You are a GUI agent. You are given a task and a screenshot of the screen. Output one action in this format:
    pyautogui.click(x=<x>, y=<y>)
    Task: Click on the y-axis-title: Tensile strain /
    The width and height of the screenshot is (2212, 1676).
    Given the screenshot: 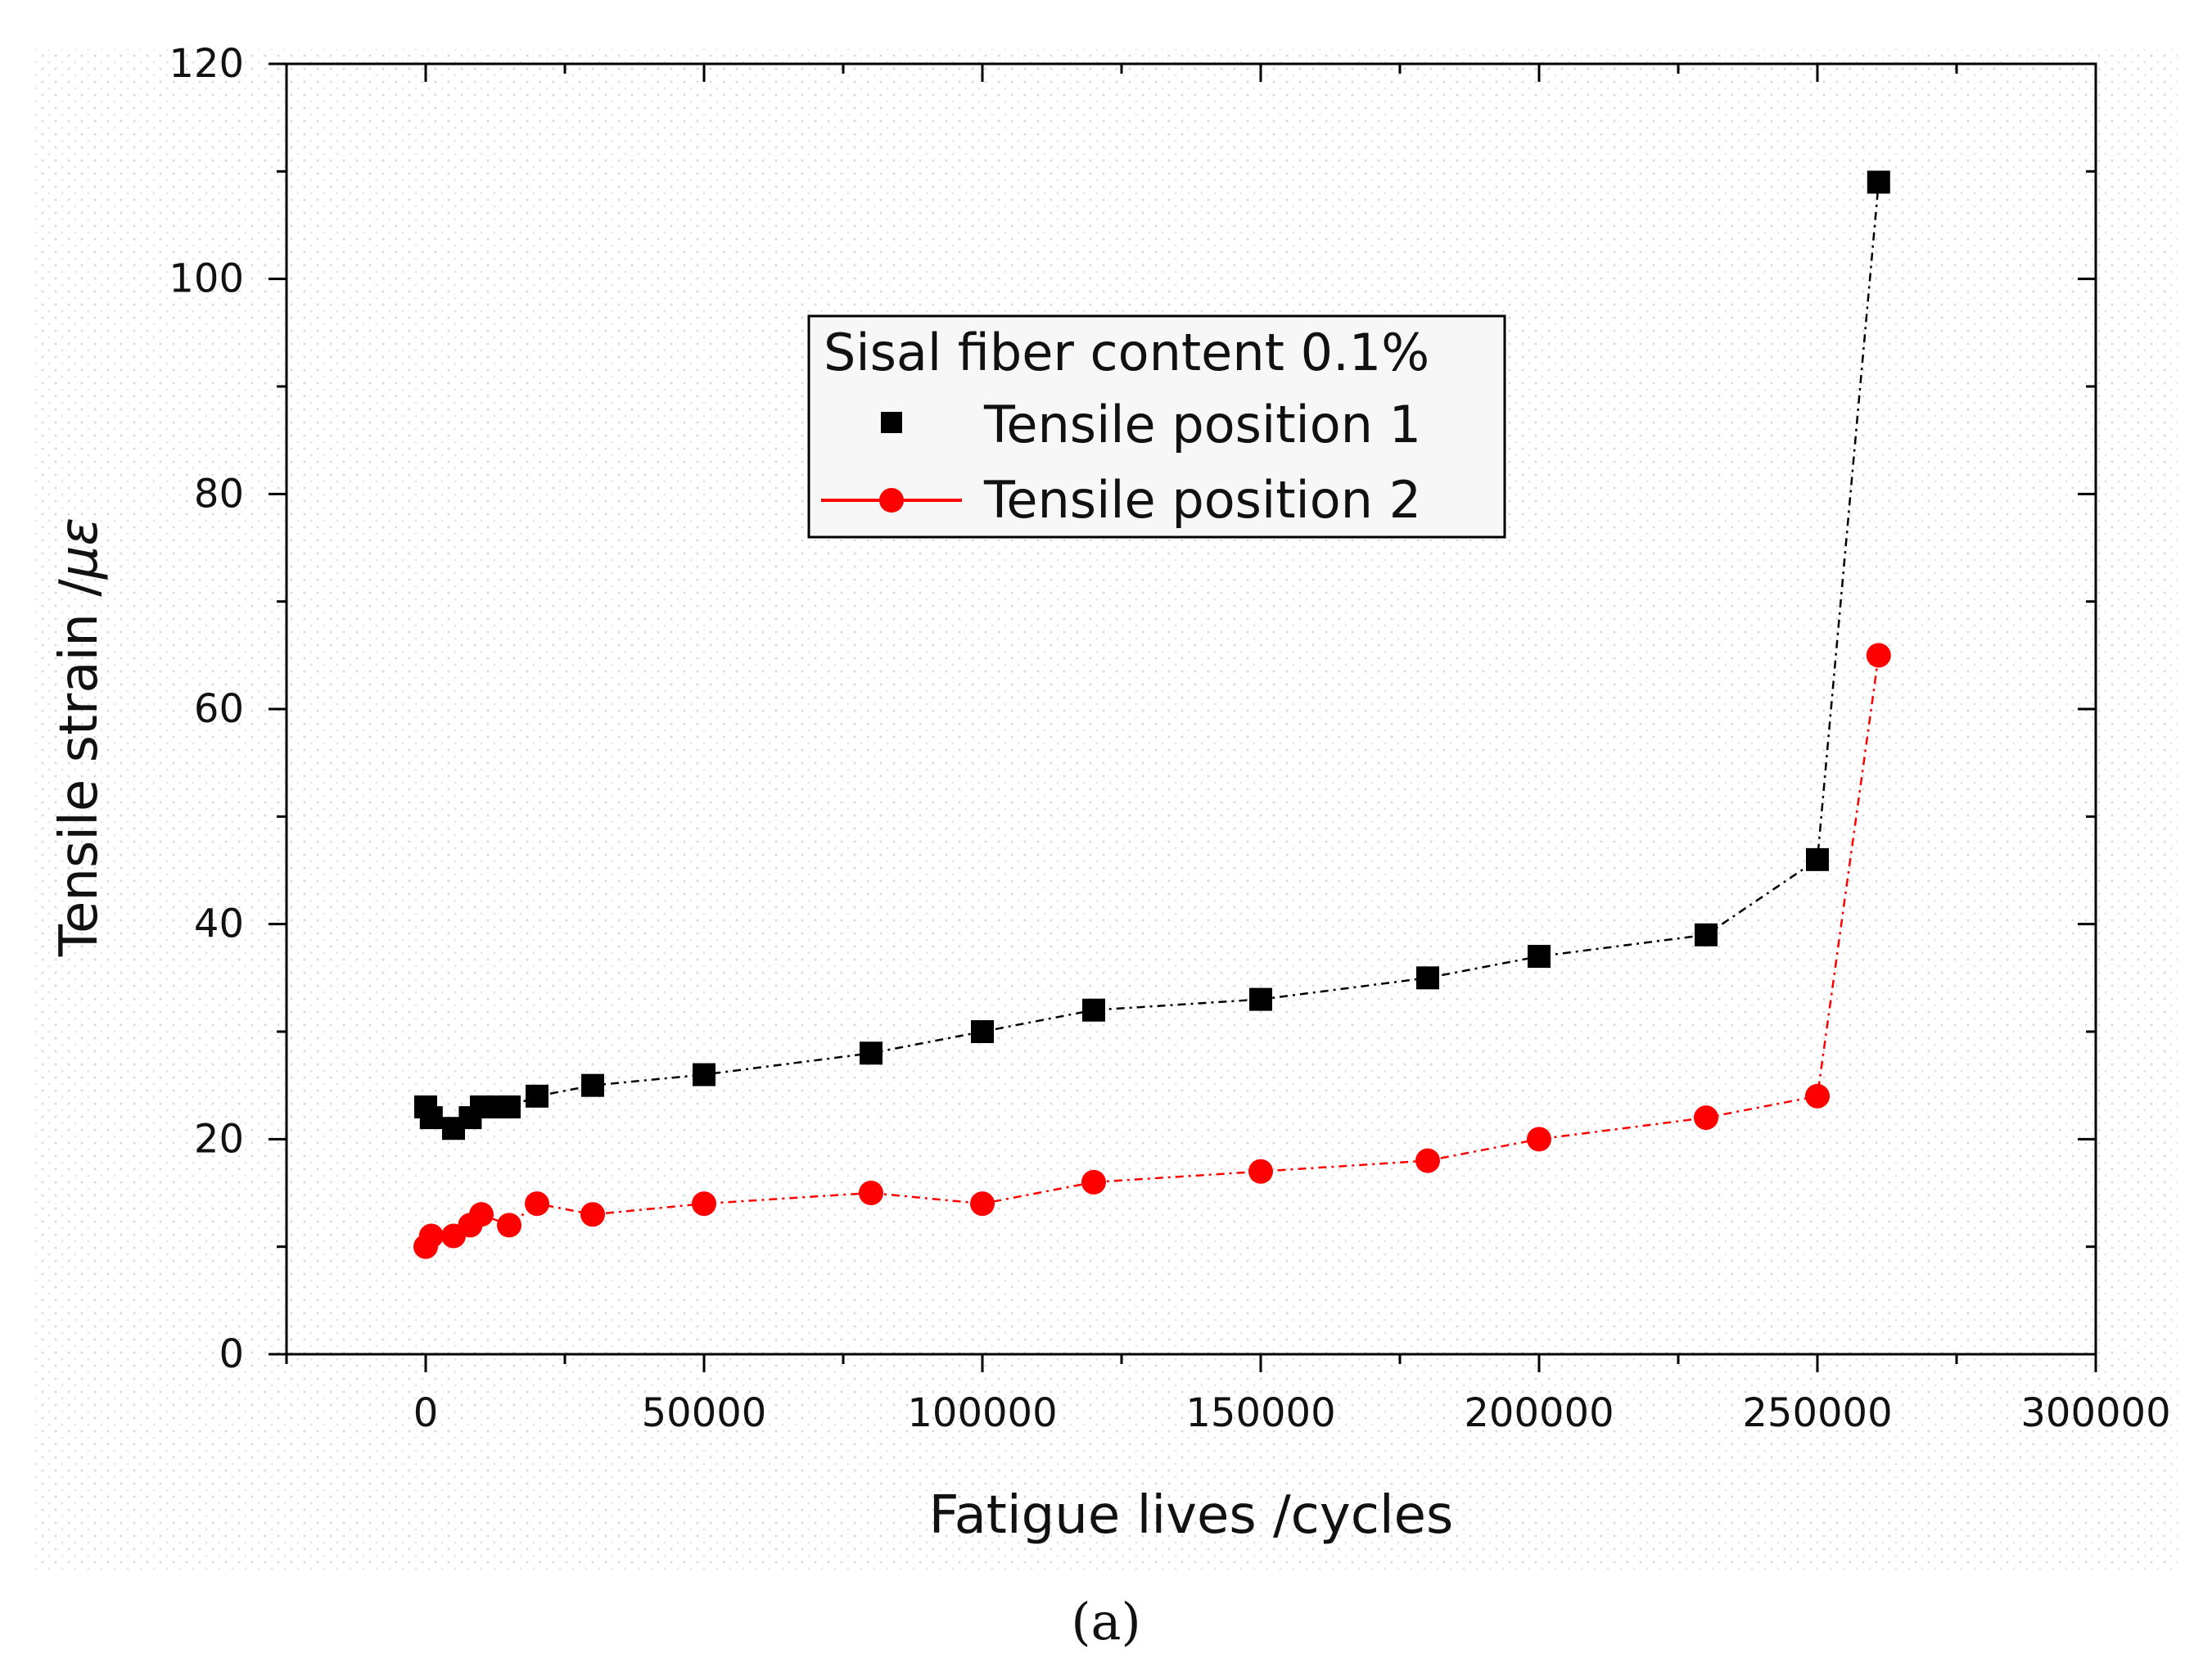 What is the action you would take?
    pyautogui.click(x=80, y=768)
    